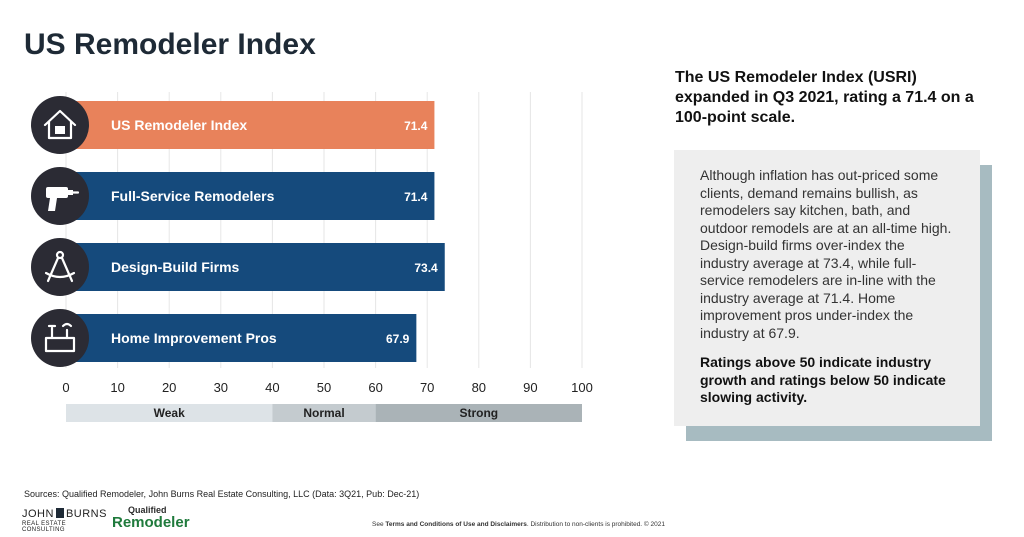  Describe the element at coordinates (530, 387) in the screenshot. I see `x-tick-label-9: 90` at that location.